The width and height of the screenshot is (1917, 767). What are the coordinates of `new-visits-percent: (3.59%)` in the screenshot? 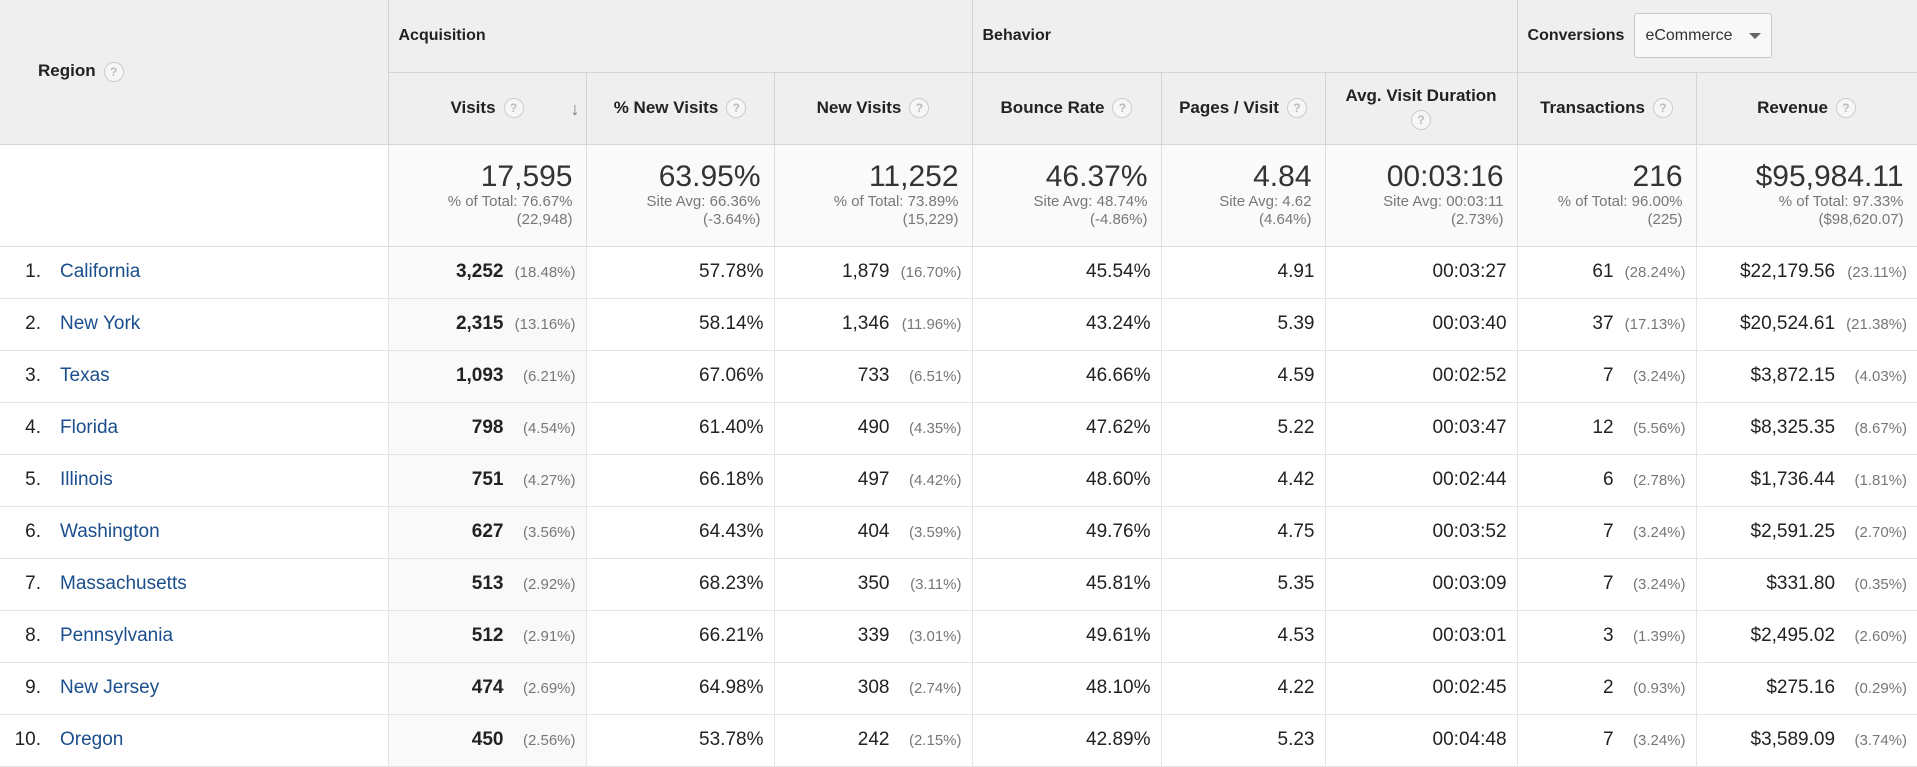 It's located at (935, 532).